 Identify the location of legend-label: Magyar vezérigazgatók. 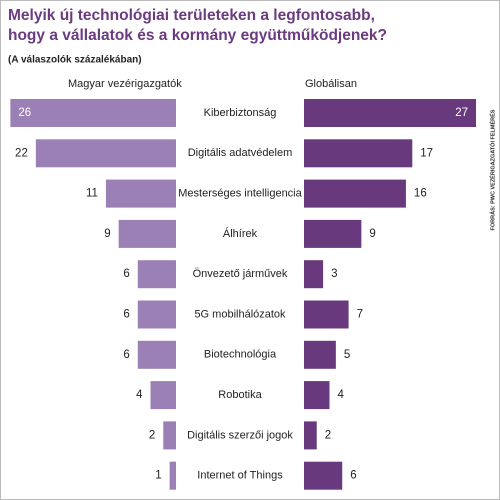
(125, 84).